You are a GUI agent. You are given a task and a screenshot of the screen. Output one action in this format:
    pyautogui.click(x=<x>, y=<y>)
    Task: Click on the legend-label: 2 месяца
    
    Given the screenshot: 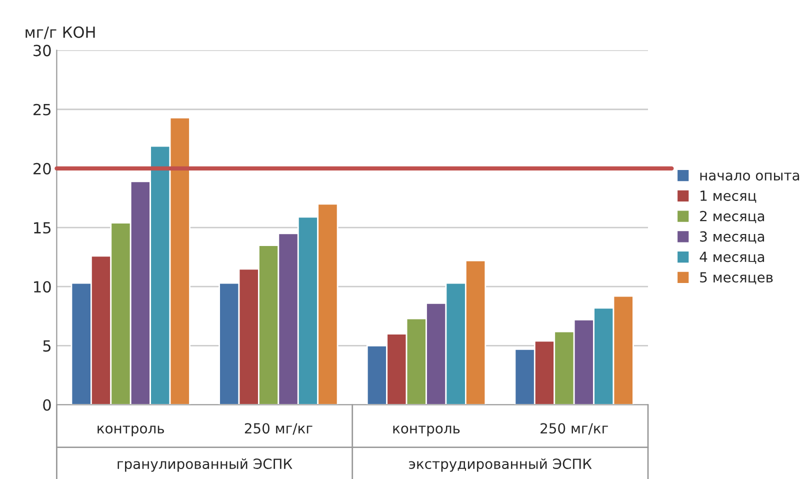 What is the action you would take?
    pyautogui.click(x=732, y=217)
    